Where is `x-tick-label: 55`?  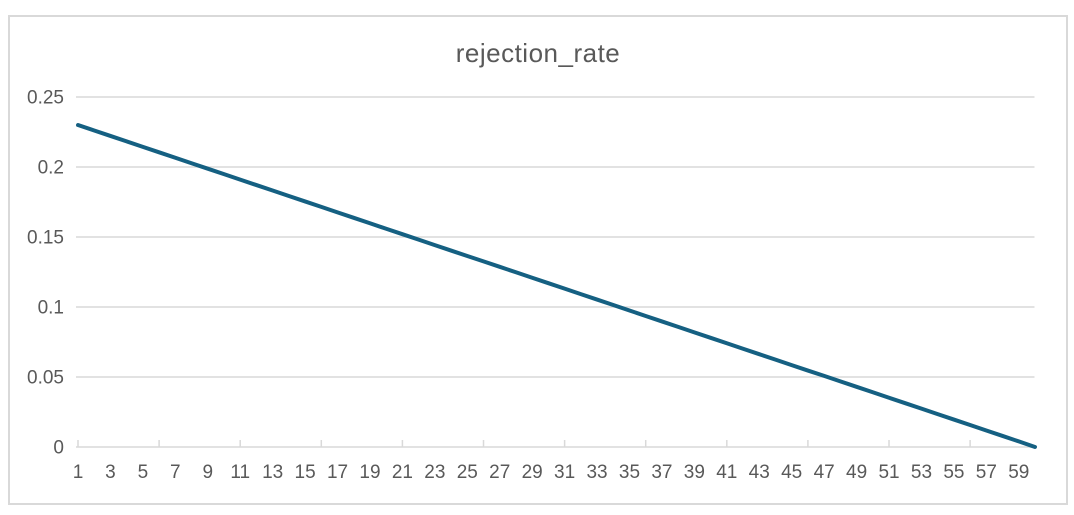 x-tick-label: 55 is located at coordinates (953, 472).